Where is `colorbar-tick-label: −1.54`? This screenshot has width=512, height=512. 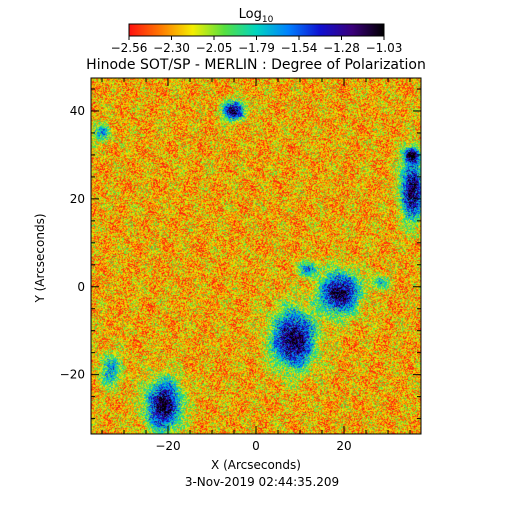
colorbar-tick-label: −1.54 is located at coordinates (299, 48).